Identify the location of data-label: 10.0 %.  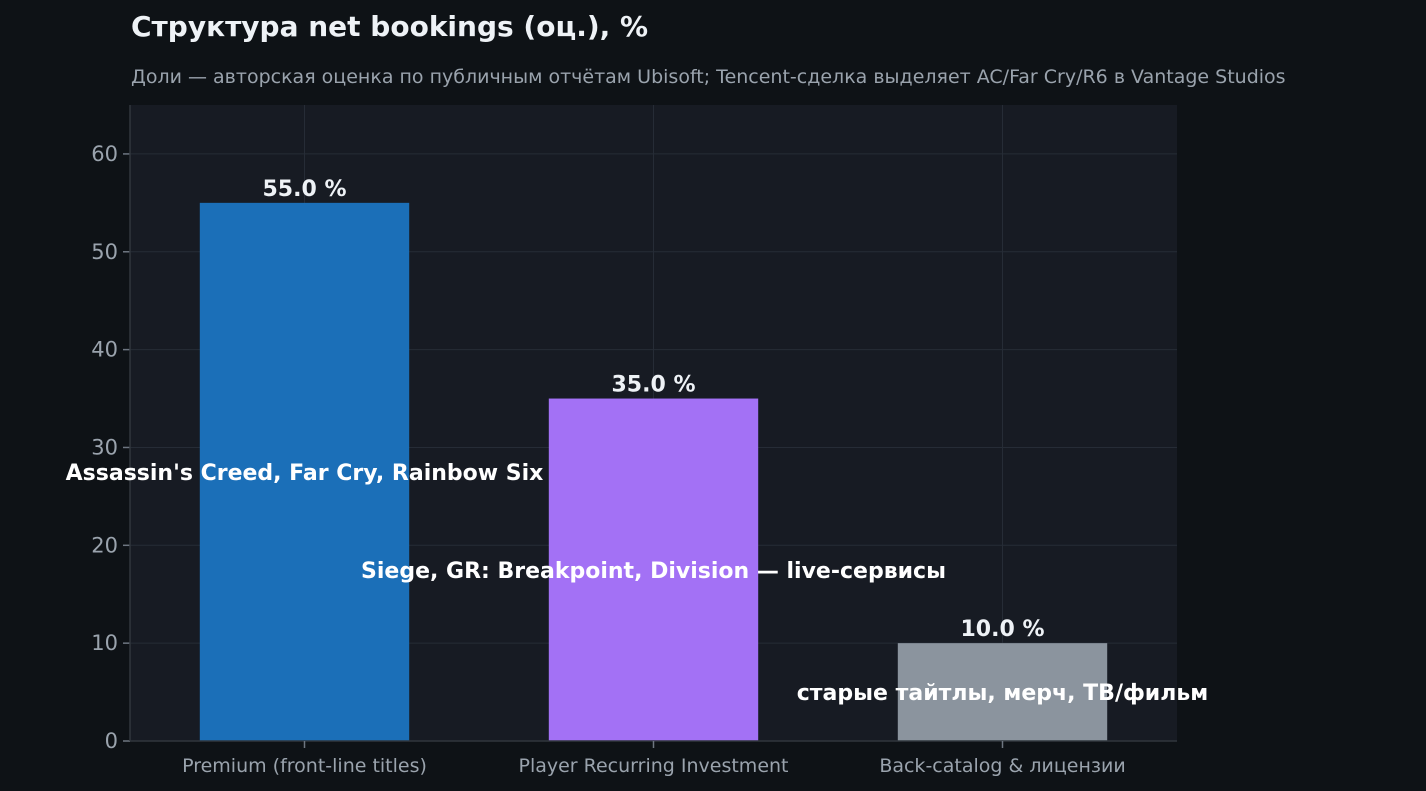
(1003, 629).